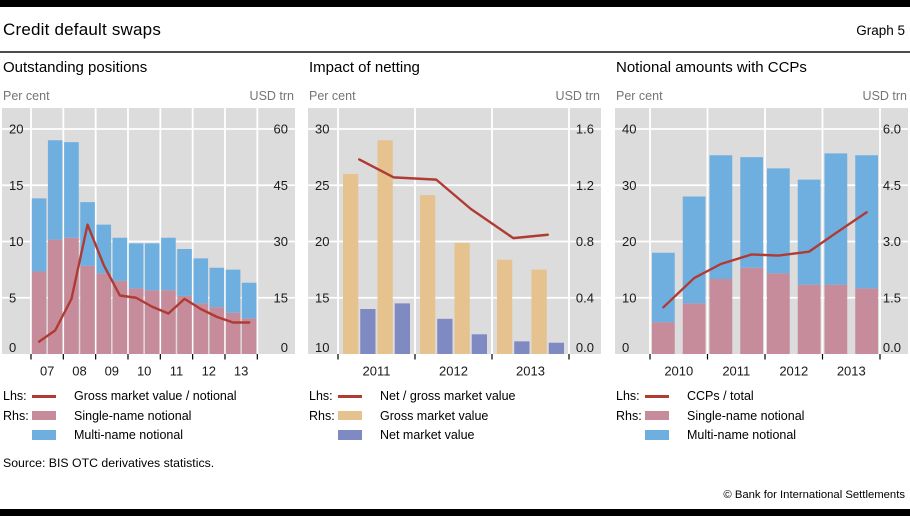  I want to click on svg-text: 07, so click(47, 371).